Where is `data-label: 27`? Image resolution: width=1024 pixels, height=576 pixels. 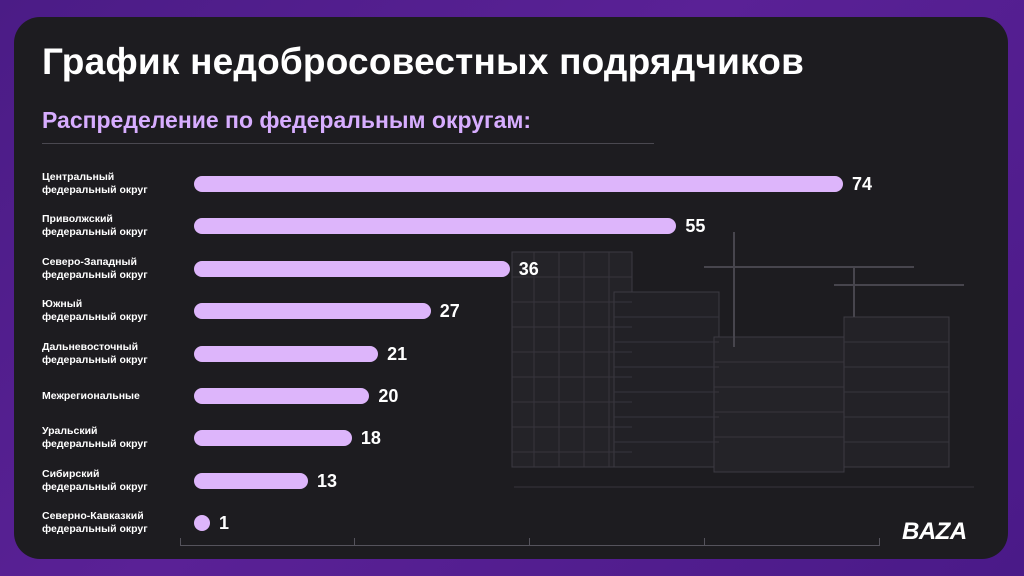
data-label: 27 is located at coordinates (449, 311).